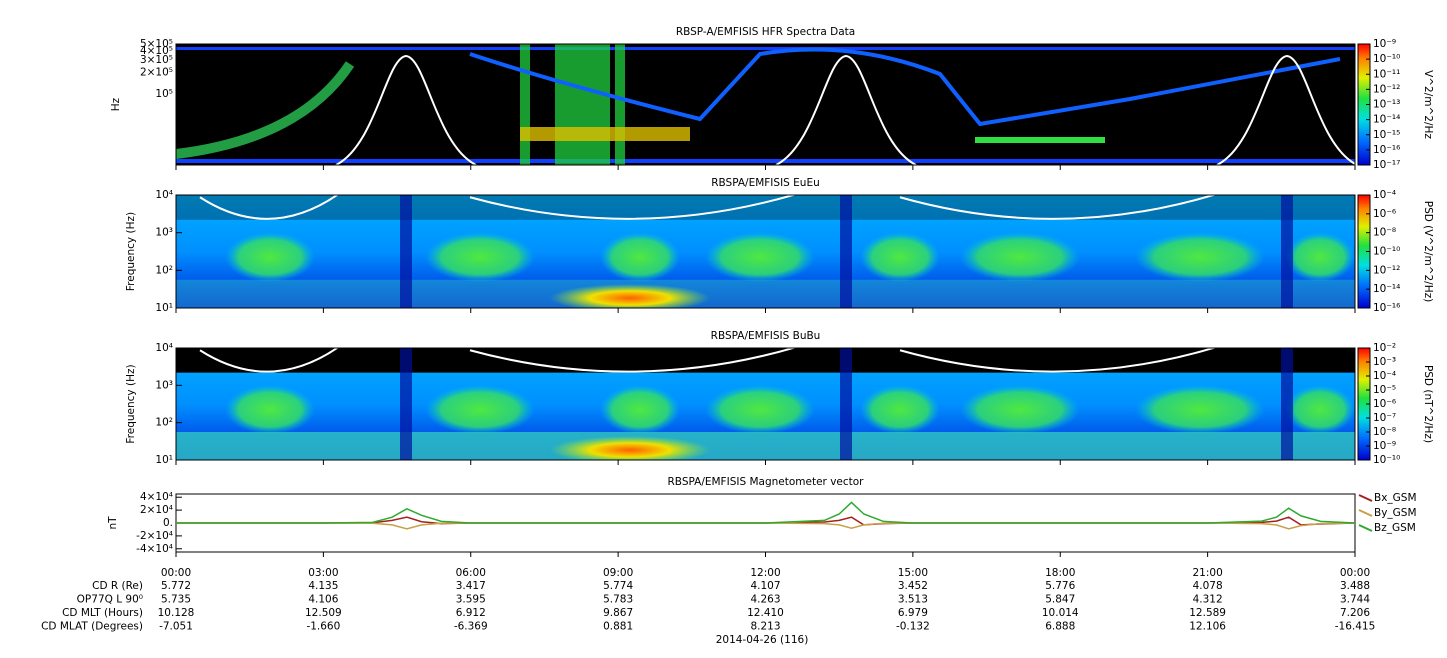  What do you see at coordinates (323, 613) in the screenshot?
I see `ephemeris-value: 12.509` at bounding box center [323, 613].